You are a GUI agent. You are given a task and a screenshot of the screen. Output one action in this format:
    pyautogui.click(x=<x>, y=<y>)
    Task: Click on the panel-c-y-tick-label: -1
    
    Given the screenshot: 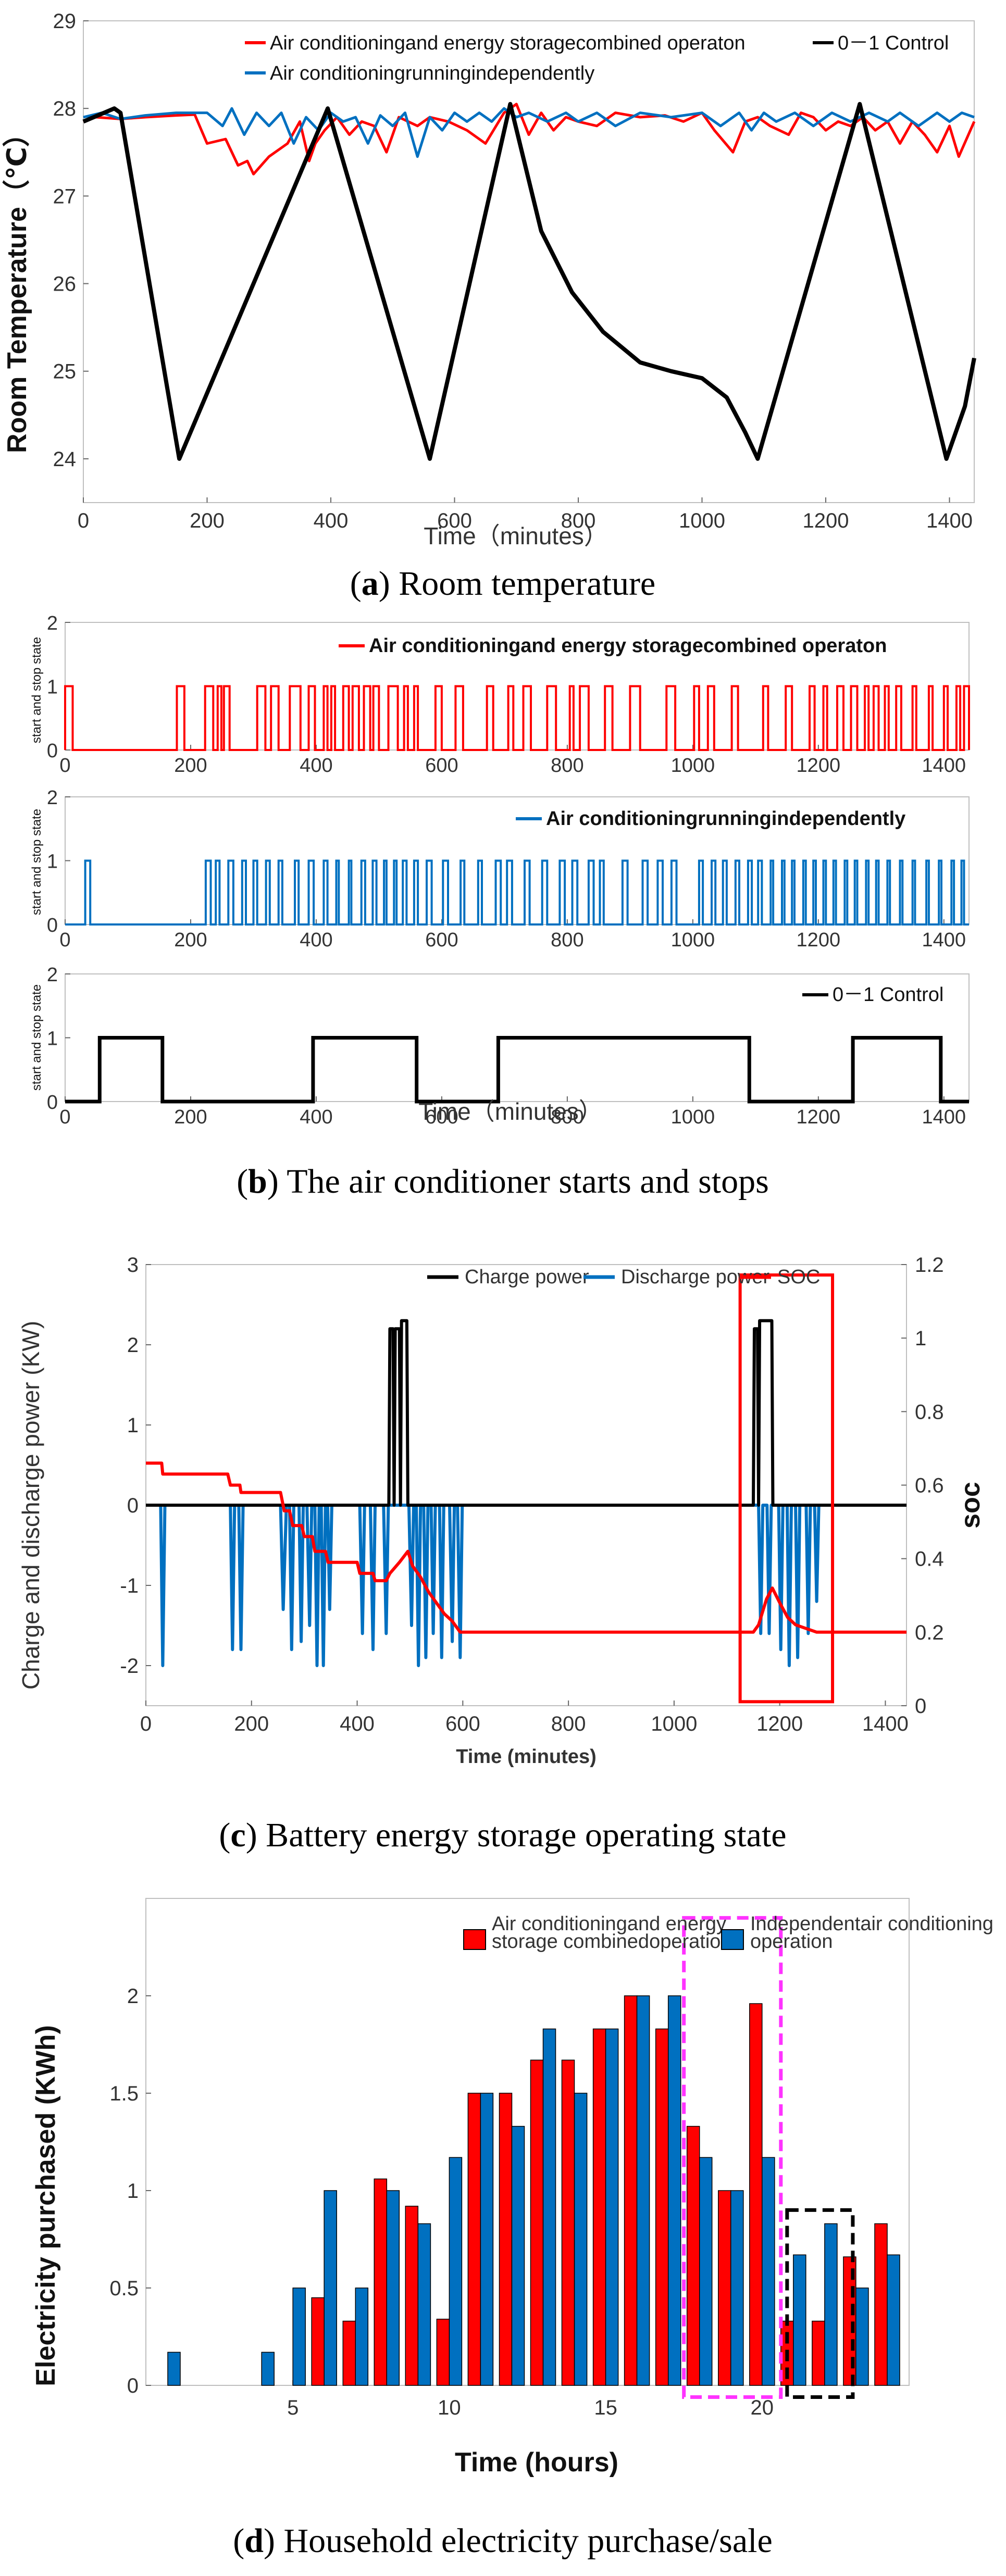 What is the action you would take?
    pyautogui.click(x=129, y=1585)
    